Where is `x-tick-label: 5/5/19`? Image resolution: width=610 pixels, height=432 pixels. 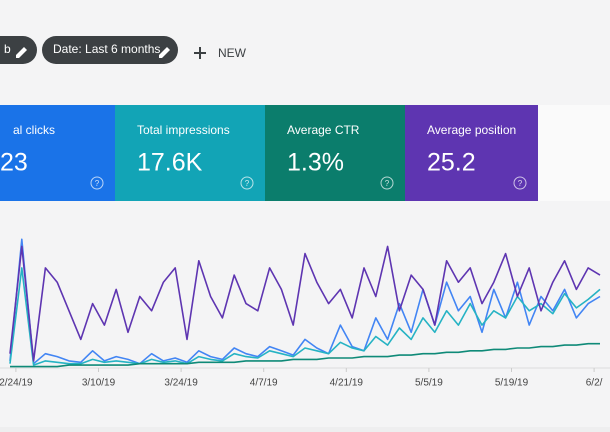
x-tick-label: 5/5/19 is located at coordinates (429, 383).